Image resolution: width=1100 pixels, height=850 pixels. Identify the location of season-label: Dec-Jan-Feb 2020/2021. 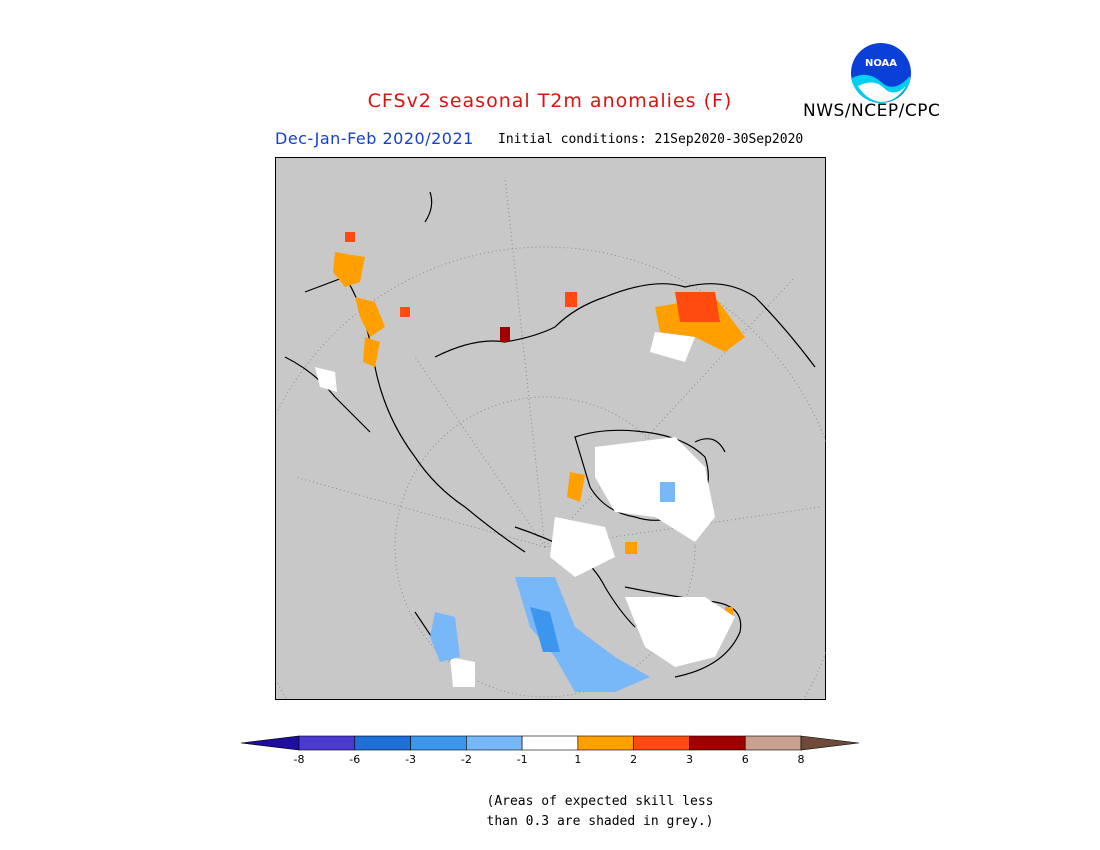
(374, 138).